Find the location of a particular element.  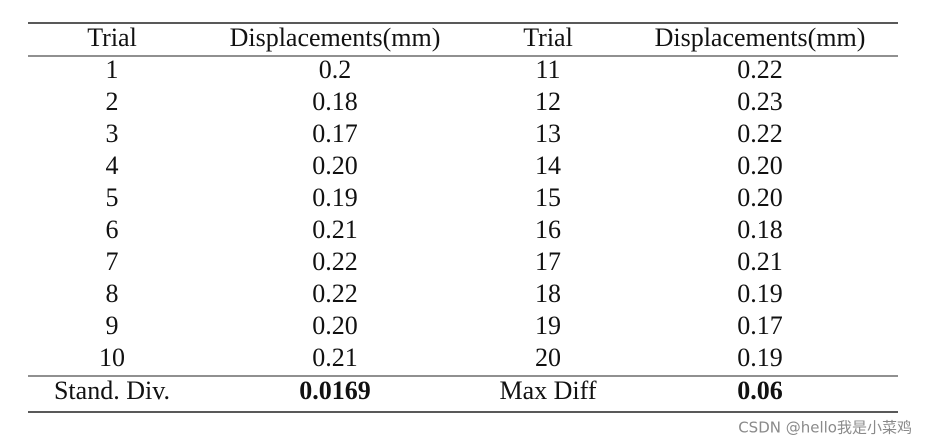

cell: 19 is located at coordinates (548, 325).